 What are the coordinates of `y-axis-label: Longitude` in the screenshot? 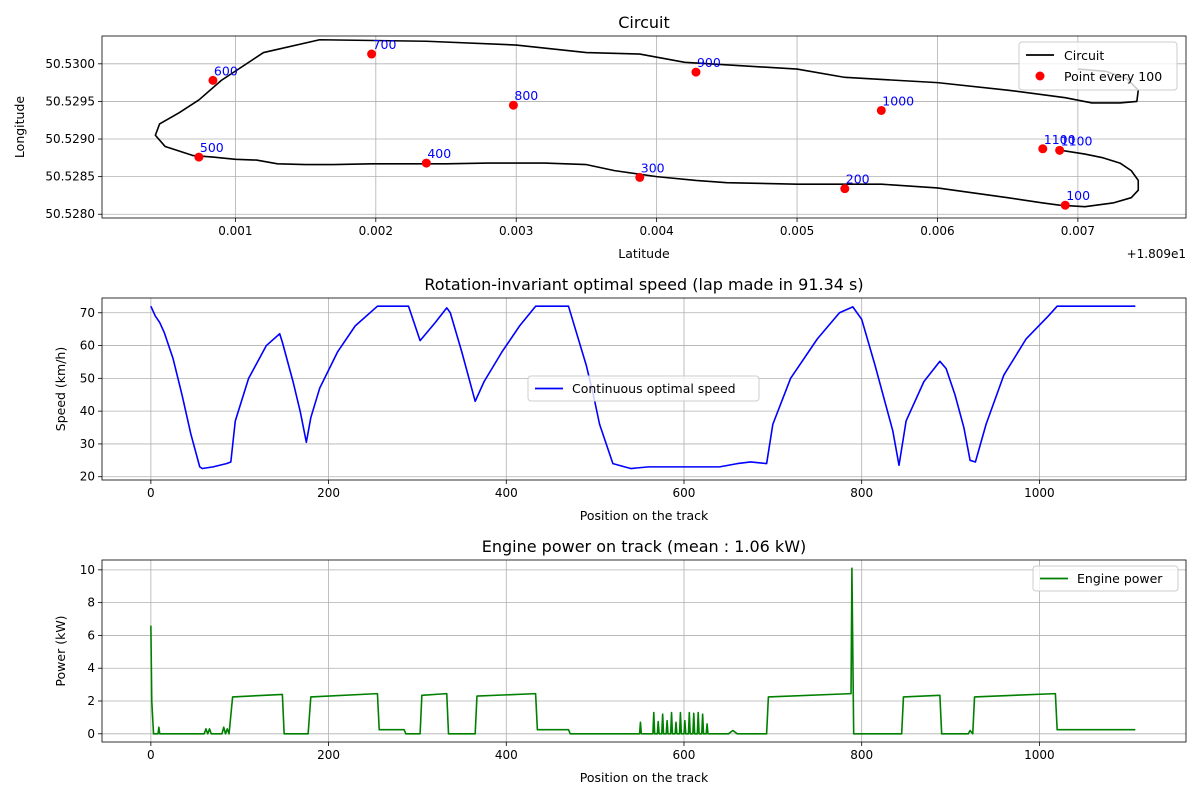 It's located at (19, 127).